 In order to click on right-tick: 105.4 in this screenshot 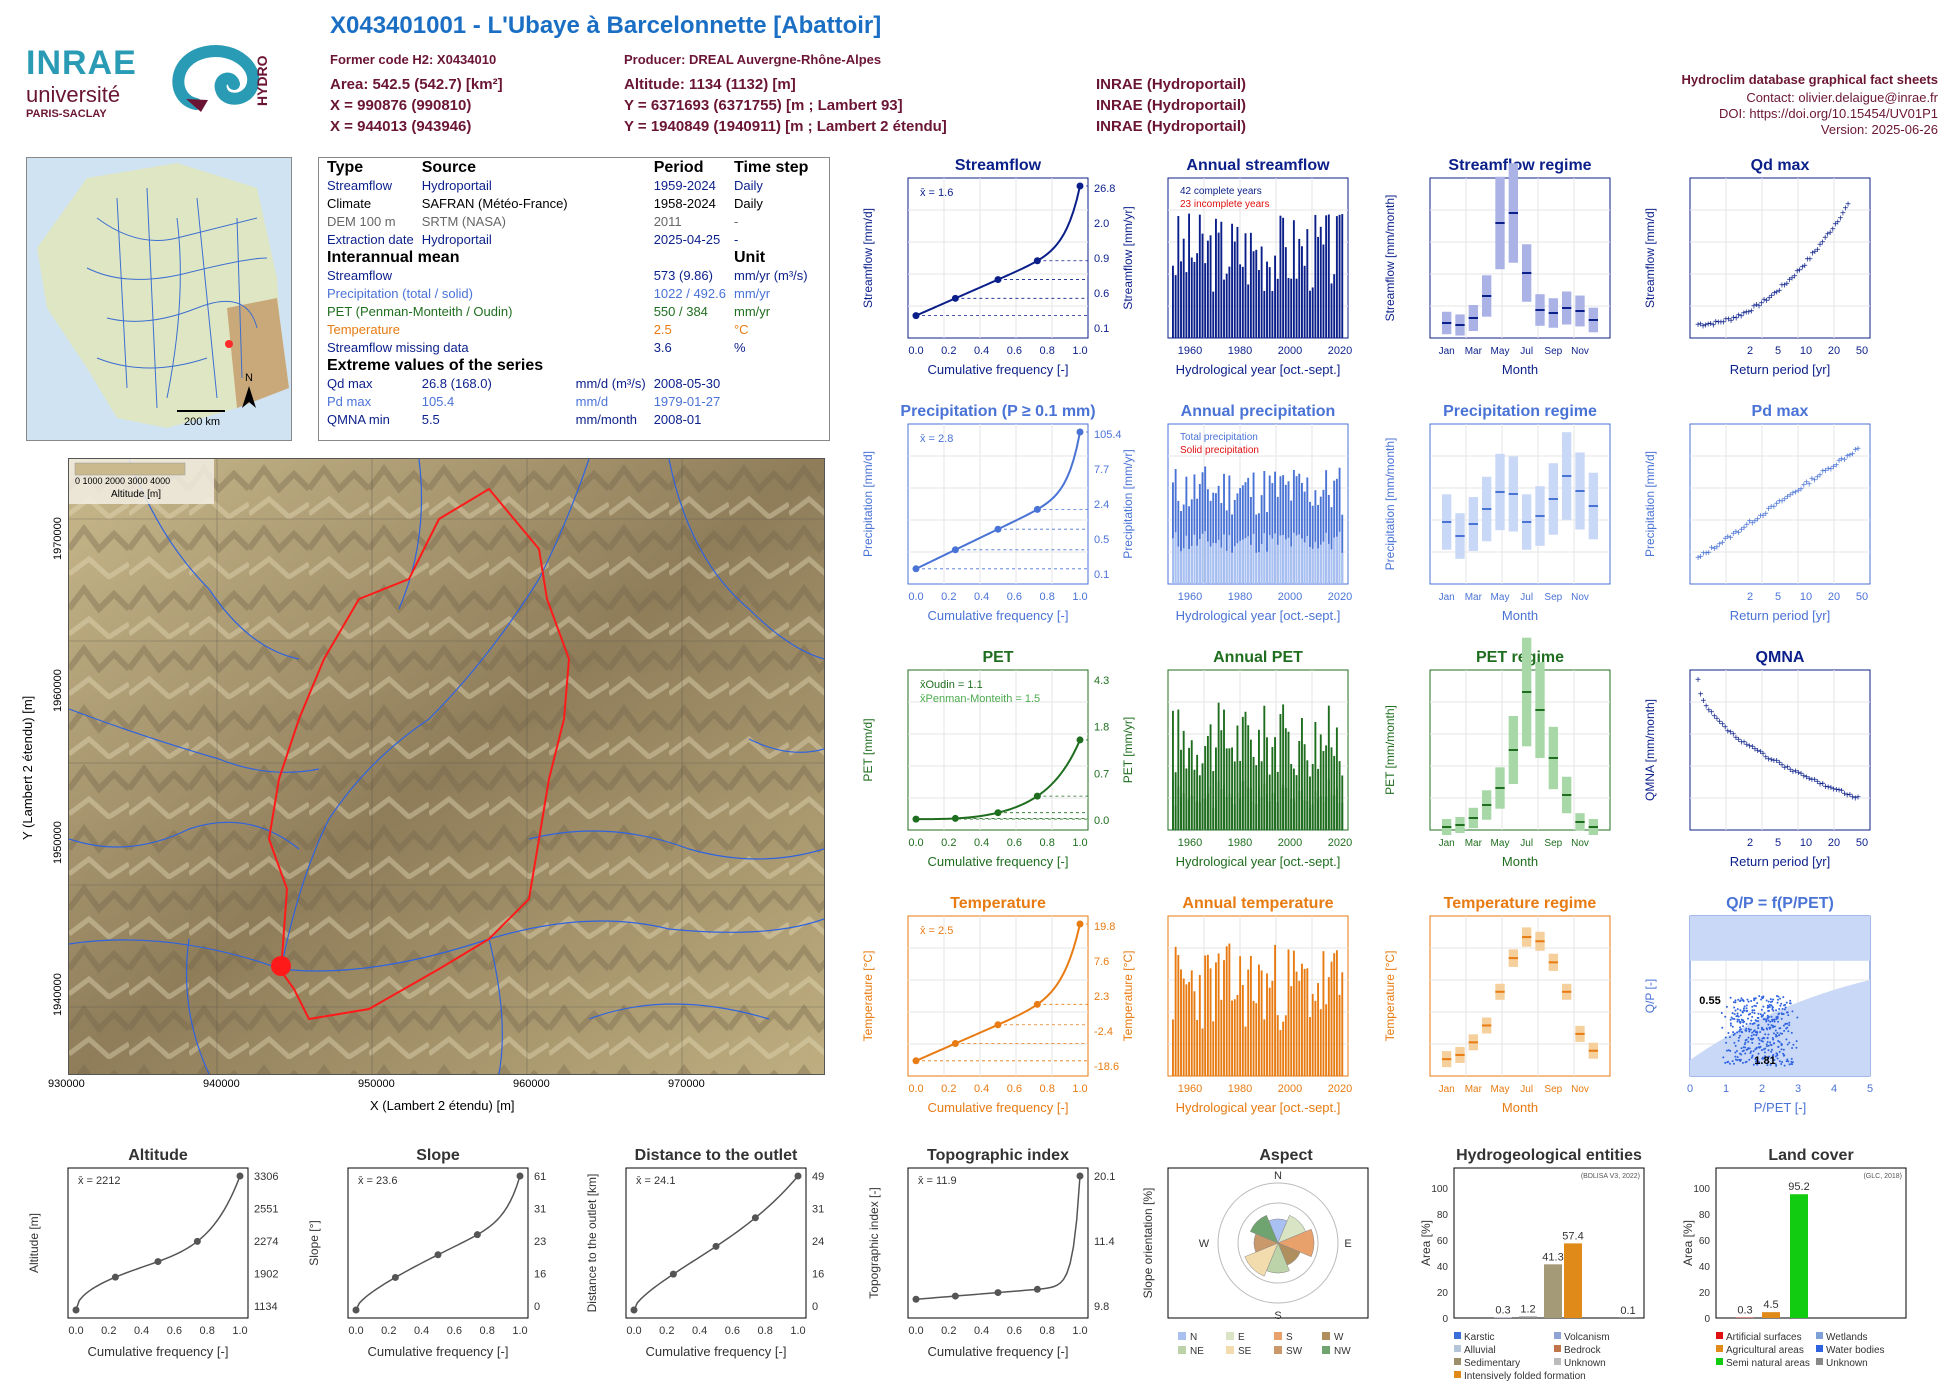, I will do `click(1108, 435)`.